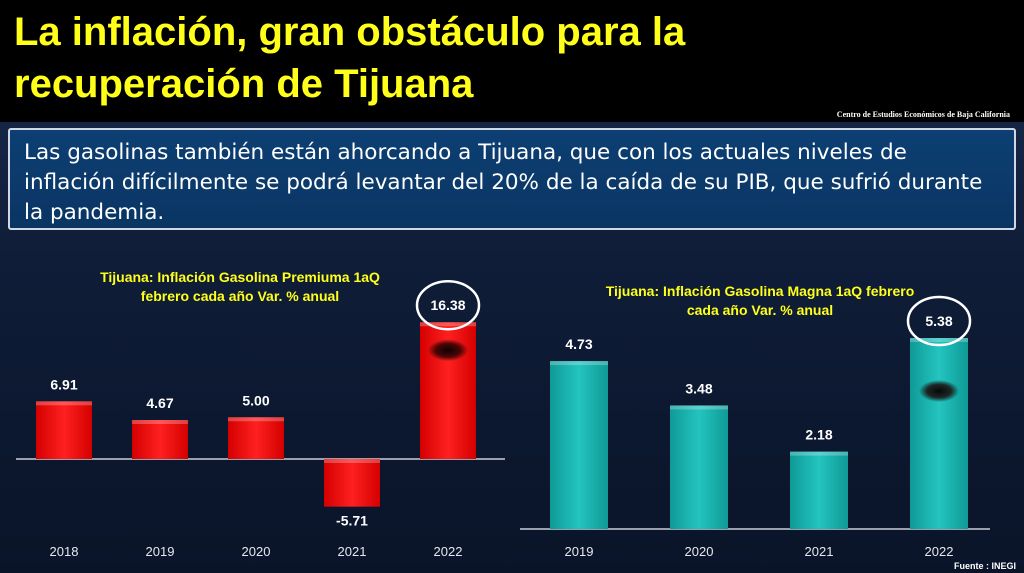  I want to click on premium-chart-title-line-2: febrero cada año Var. % anual, so click(240, 296).